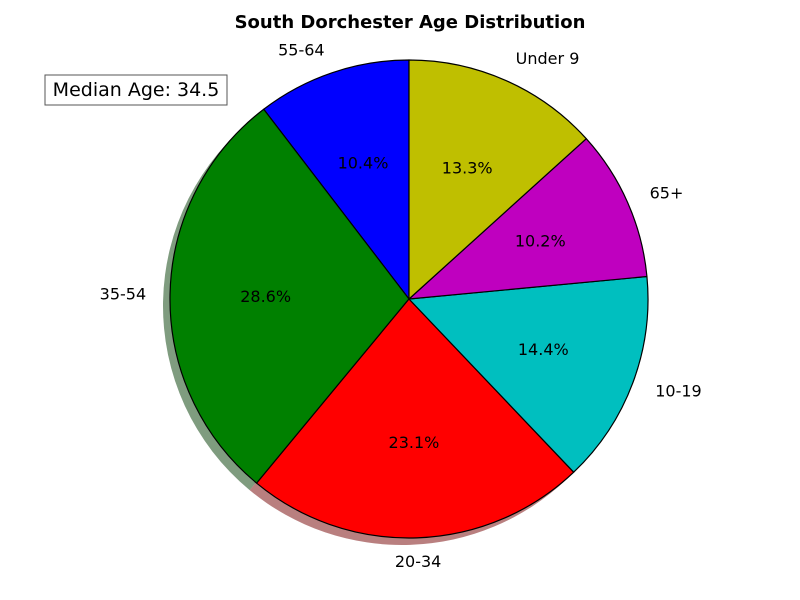 Image resolution: width=800 pixels, height=600 pixels. Describe the element at coordinates (540, 241) in the screenshot. I see `percent-label-65: 10.2%` at that location.